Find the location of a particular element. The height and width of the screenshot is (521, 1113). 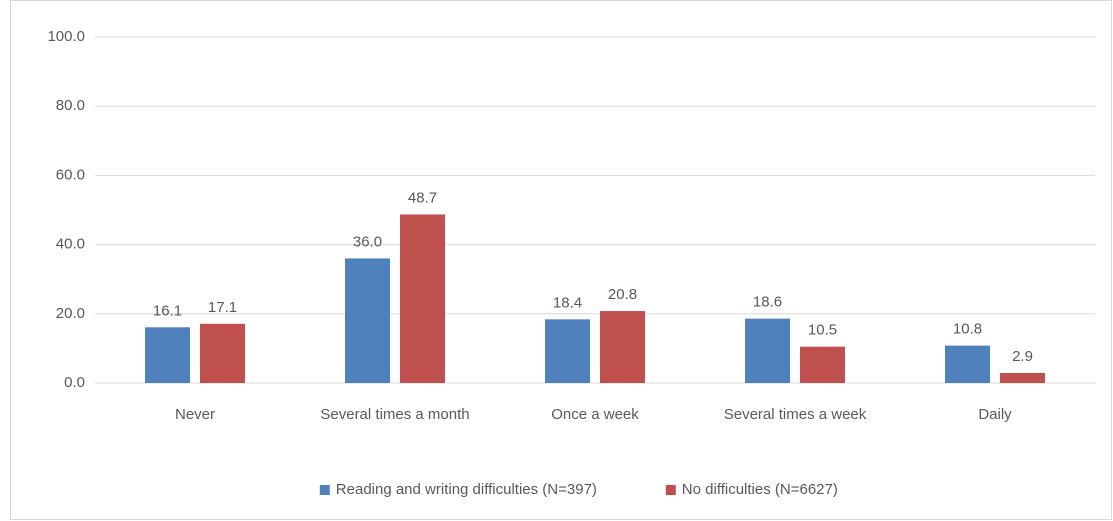

y-tick-label: 80.0 is located at coordinates (70, 105).